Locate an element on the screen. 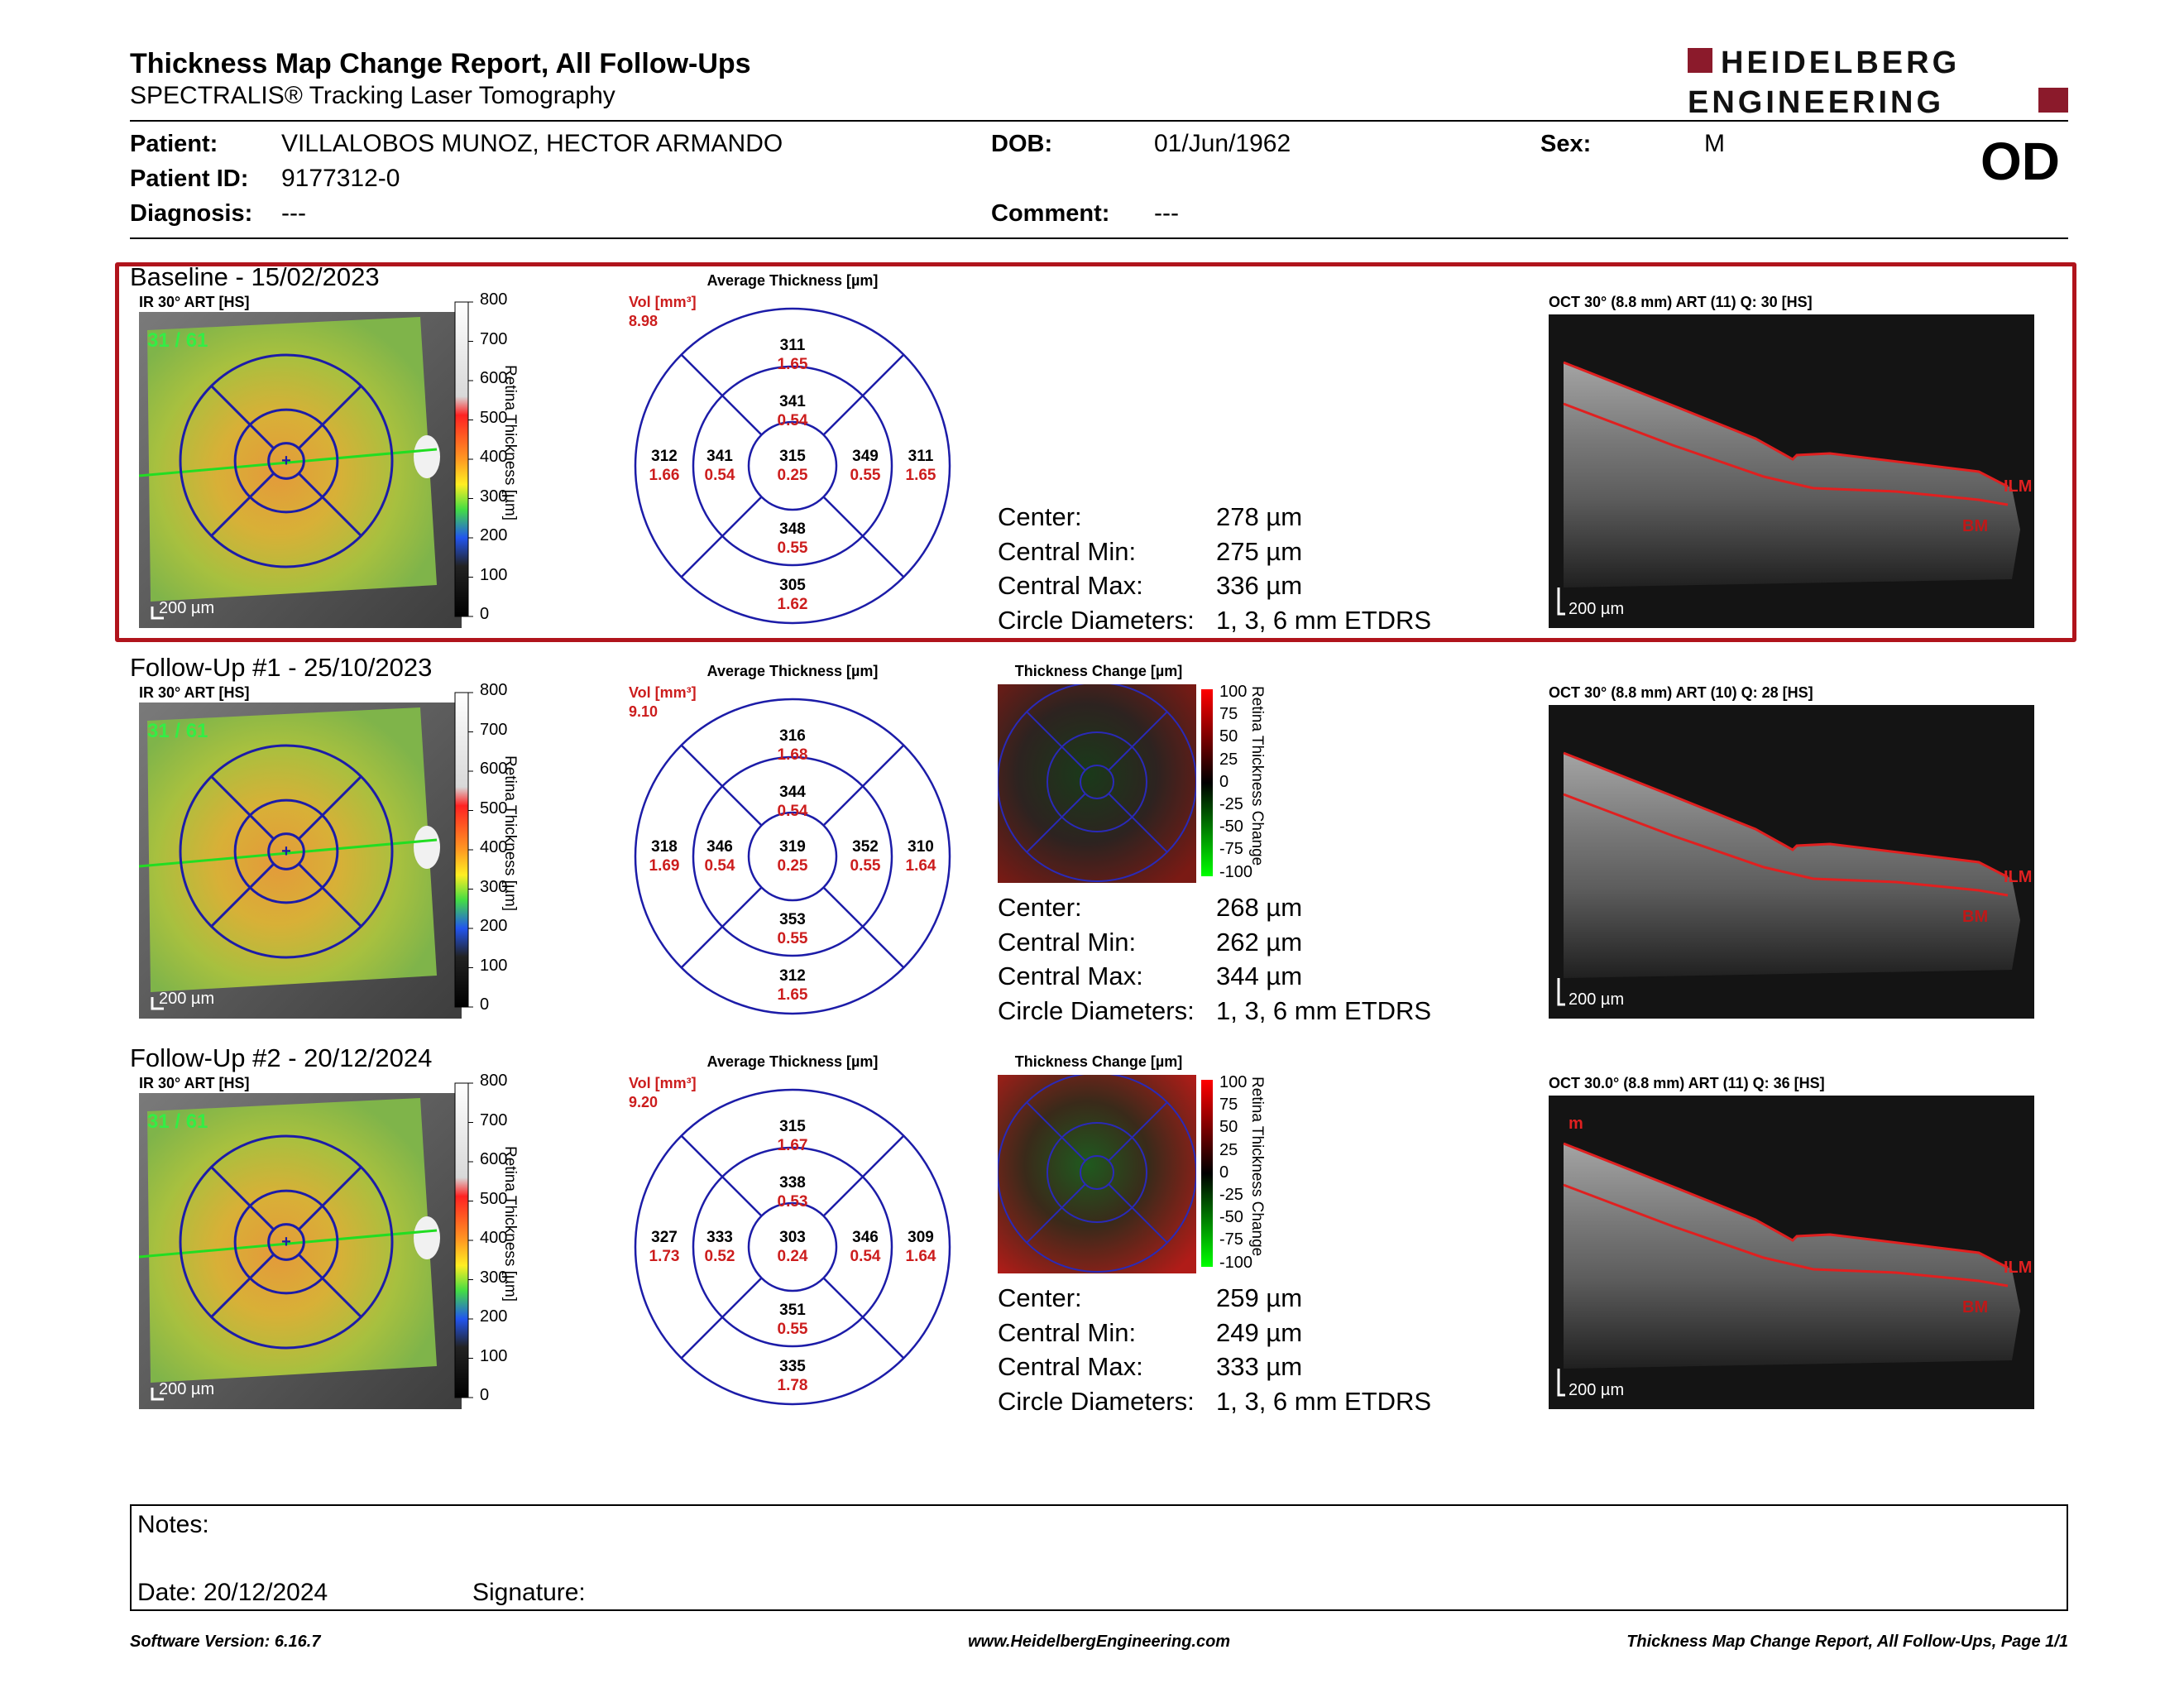 This screenshot has height=1688, width=2184. visit-title: Baseline - 15/02/2023 is located at coordinates (255, 276).